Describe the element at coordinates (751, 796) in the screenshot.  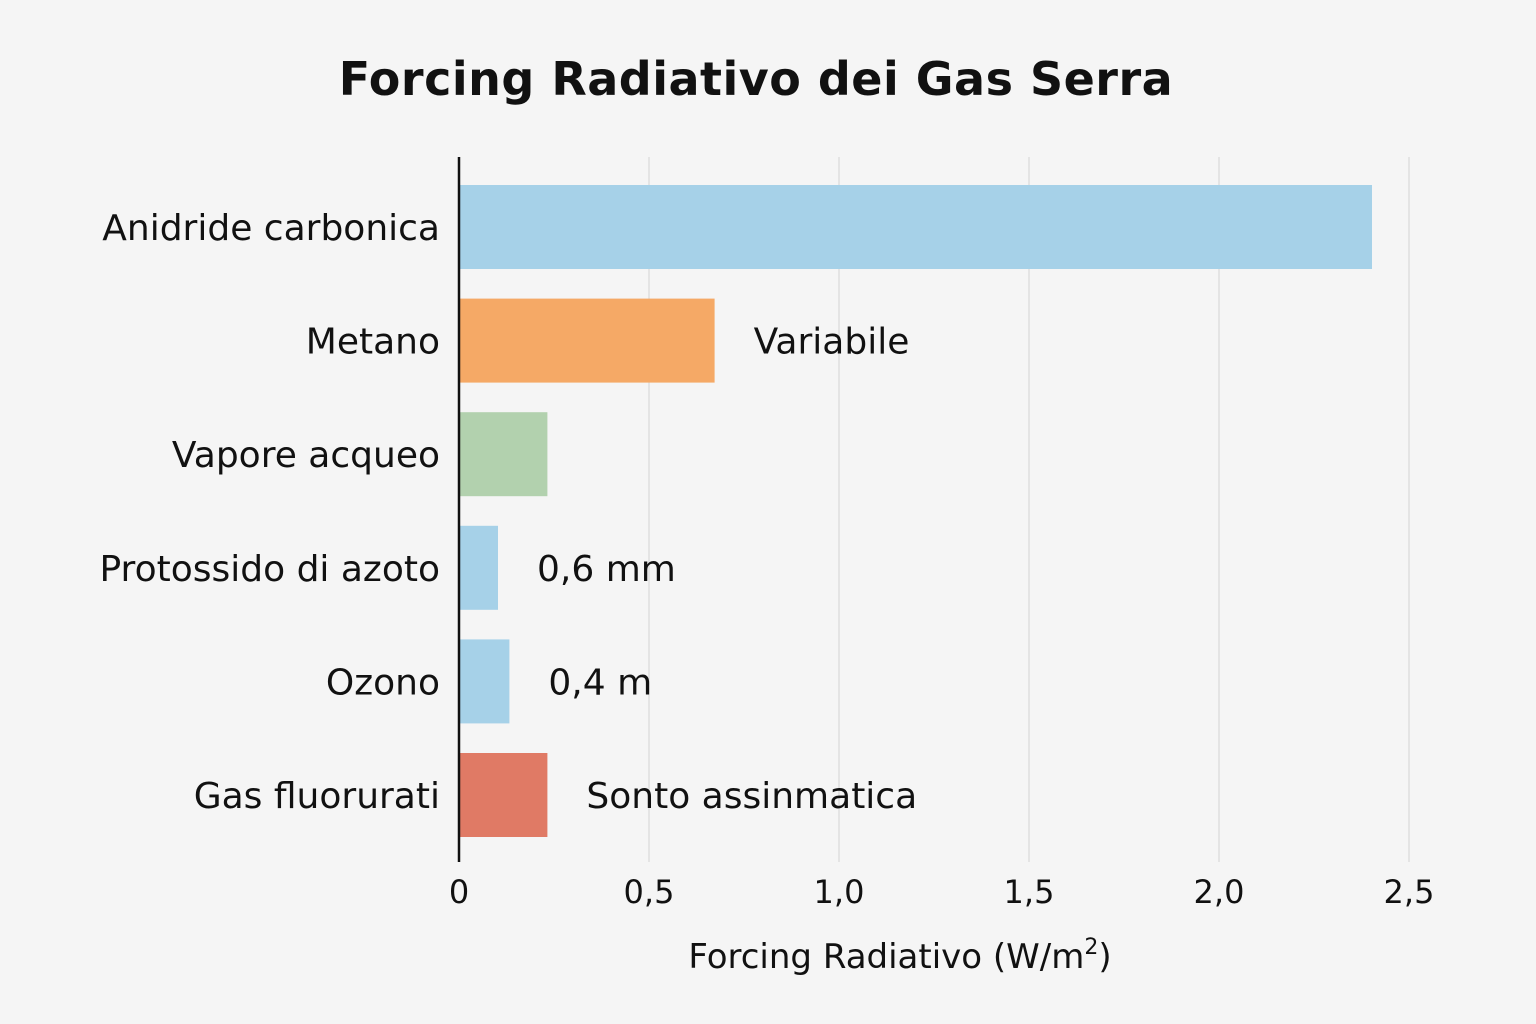
I see `bar-annotation: Sonto assinmatica` at that location.